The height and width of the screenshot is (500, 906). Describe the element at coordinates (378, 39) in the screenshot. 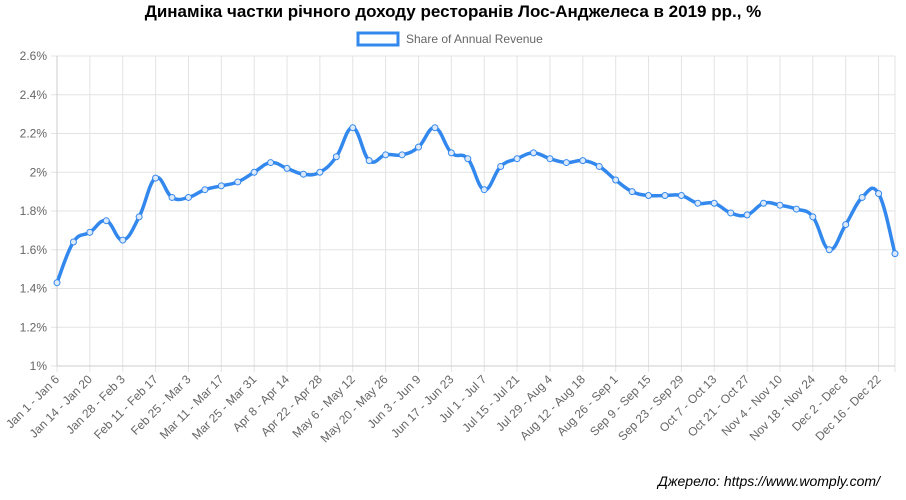

I see `legend-swatch` at that location.